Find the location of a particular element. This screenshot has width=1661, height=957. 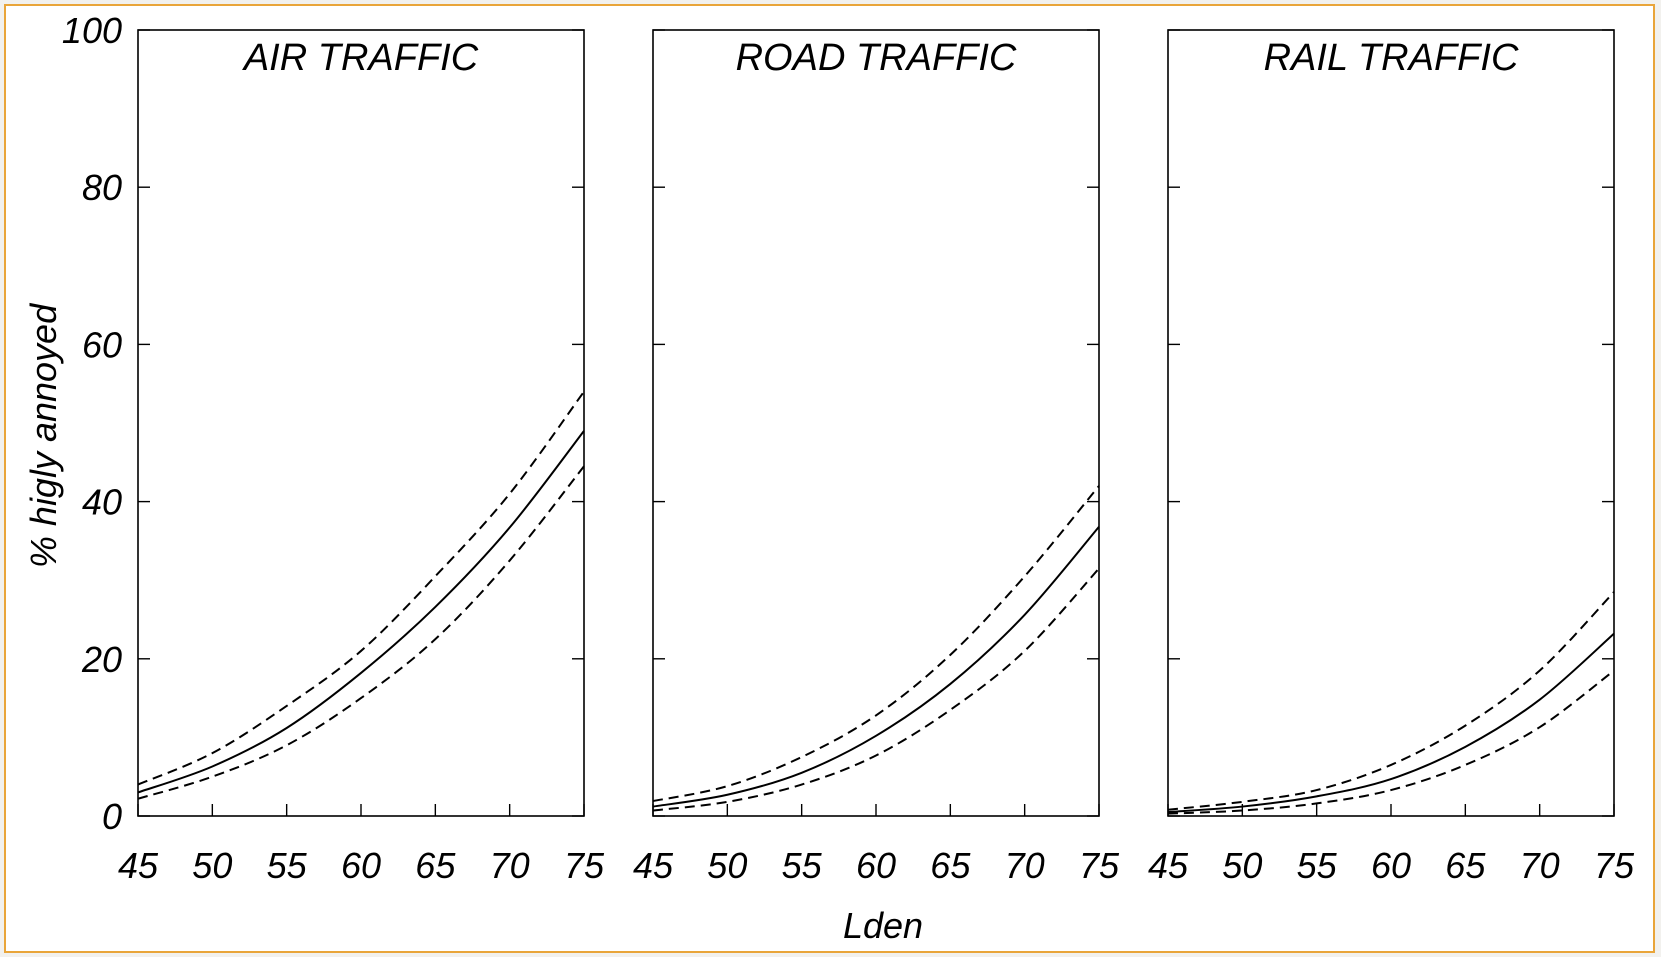

y-tick-label: 100 is located at coordinates (92, 30).